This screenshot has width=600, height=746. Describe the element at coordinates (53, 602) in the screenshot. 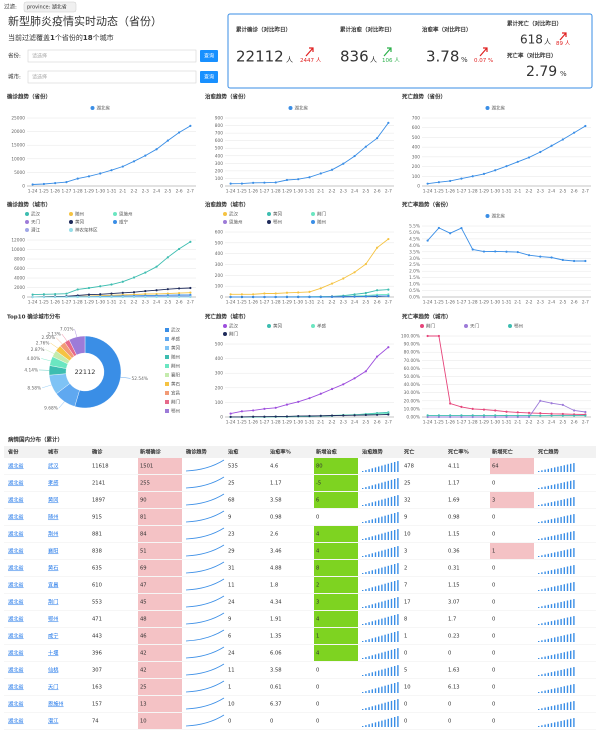

I see `link-cell: 荆门` at that location.